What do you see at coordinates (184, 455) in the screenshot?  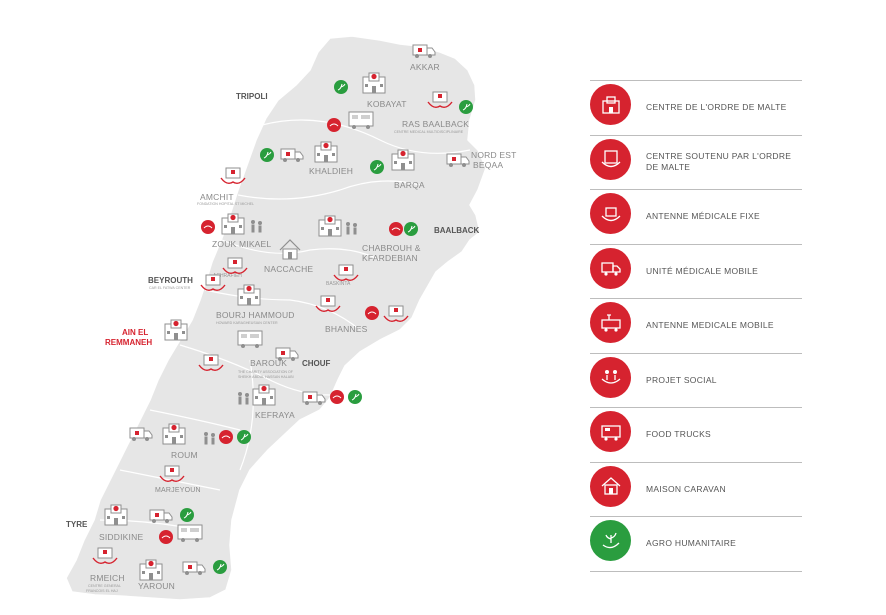 I see `location-roum: ROUM` at bounding box center [184, 455].